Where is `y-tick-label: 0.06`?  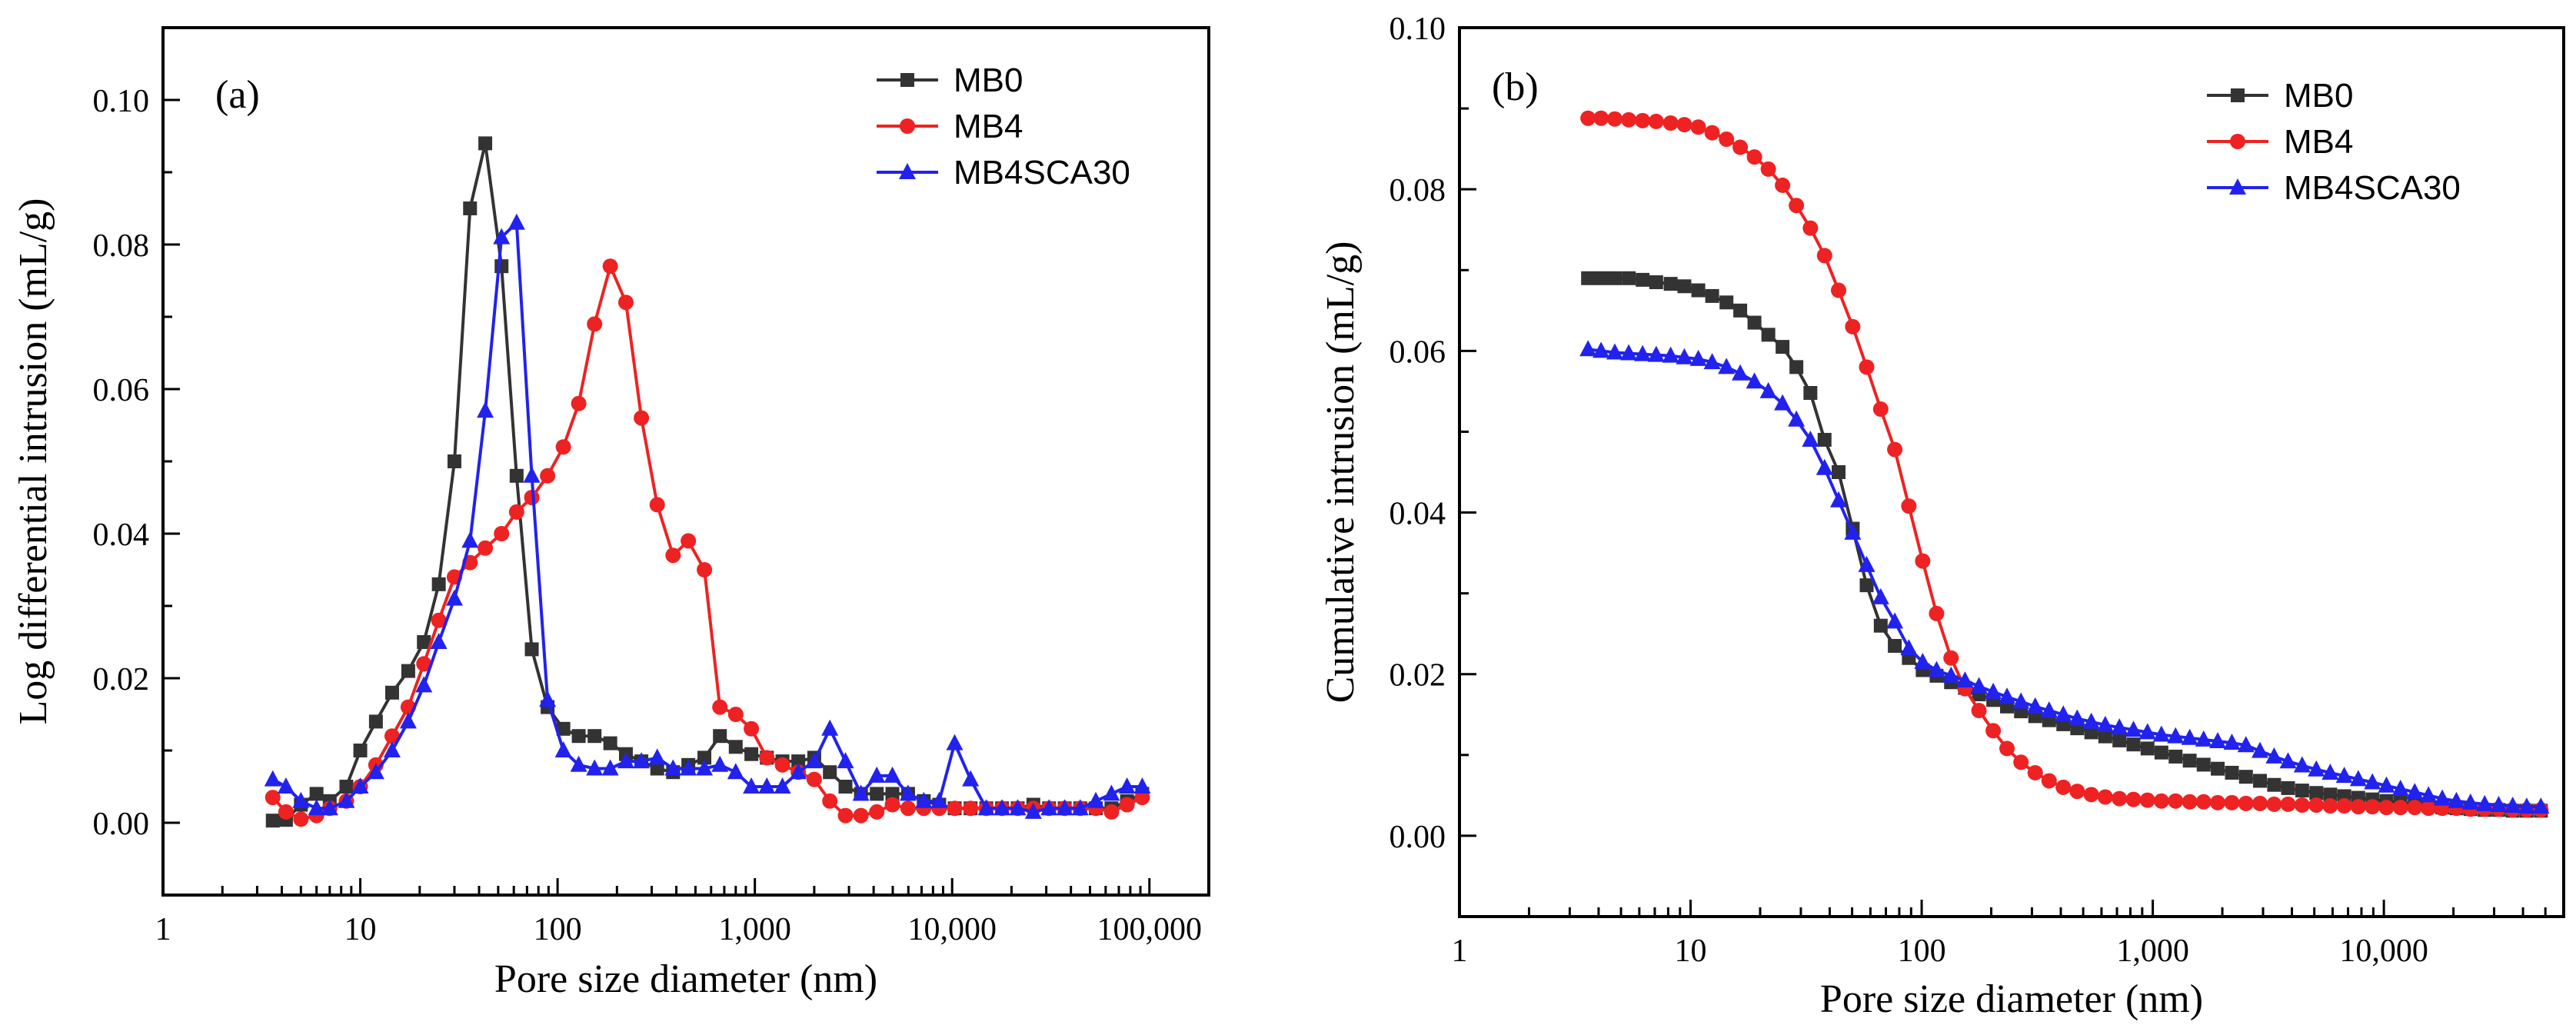 y-tick-label: 0.06 is located at coordinates (121, 391).